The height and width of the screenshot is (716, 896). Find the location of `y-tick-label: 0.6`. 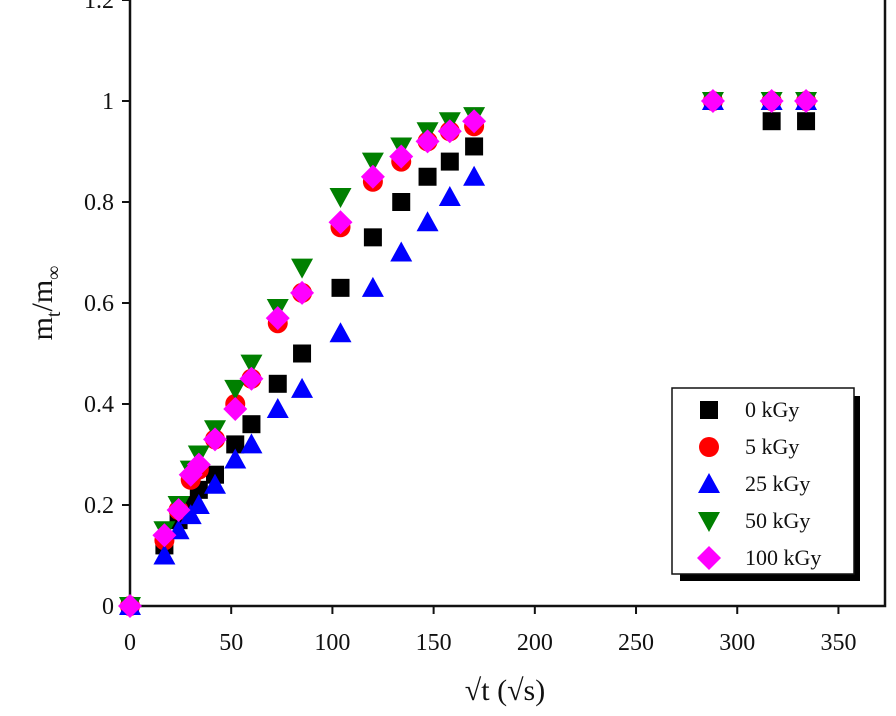

y-tick-label: 0.6 is located at coordinates (99, 304).